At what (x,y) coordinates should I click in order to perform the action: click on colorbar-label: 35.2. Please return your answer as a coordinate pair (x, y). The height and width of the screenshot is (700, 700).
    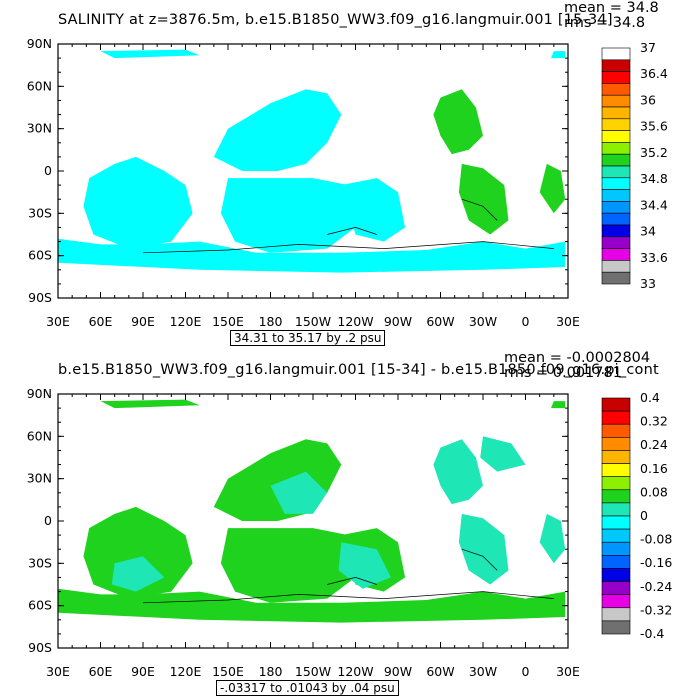
    Looking at the image, I should click on (654, 152).